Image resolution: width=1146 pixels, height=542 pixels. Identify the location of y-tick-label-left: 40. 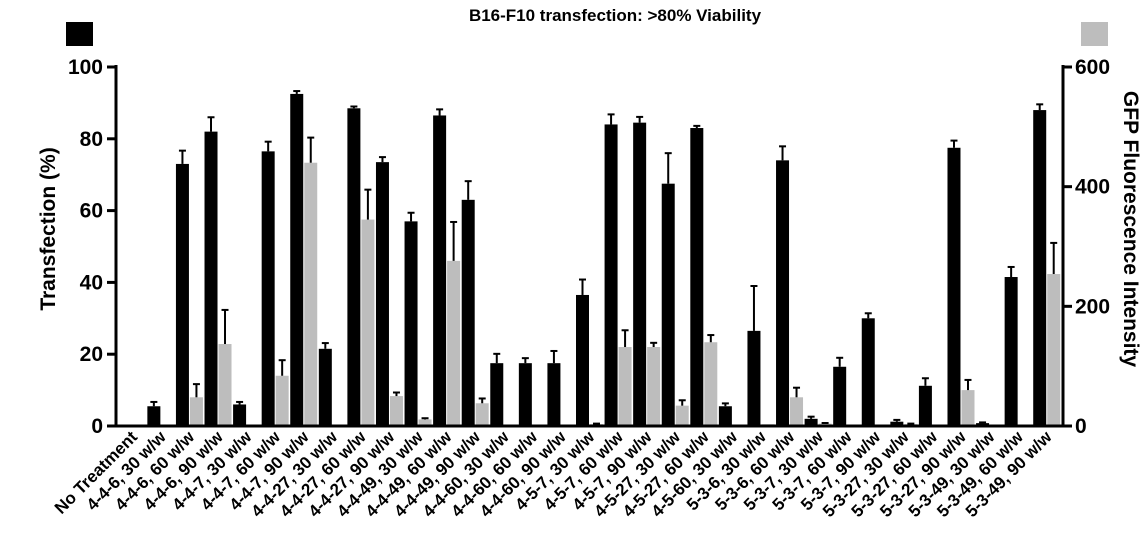
(91, 282).